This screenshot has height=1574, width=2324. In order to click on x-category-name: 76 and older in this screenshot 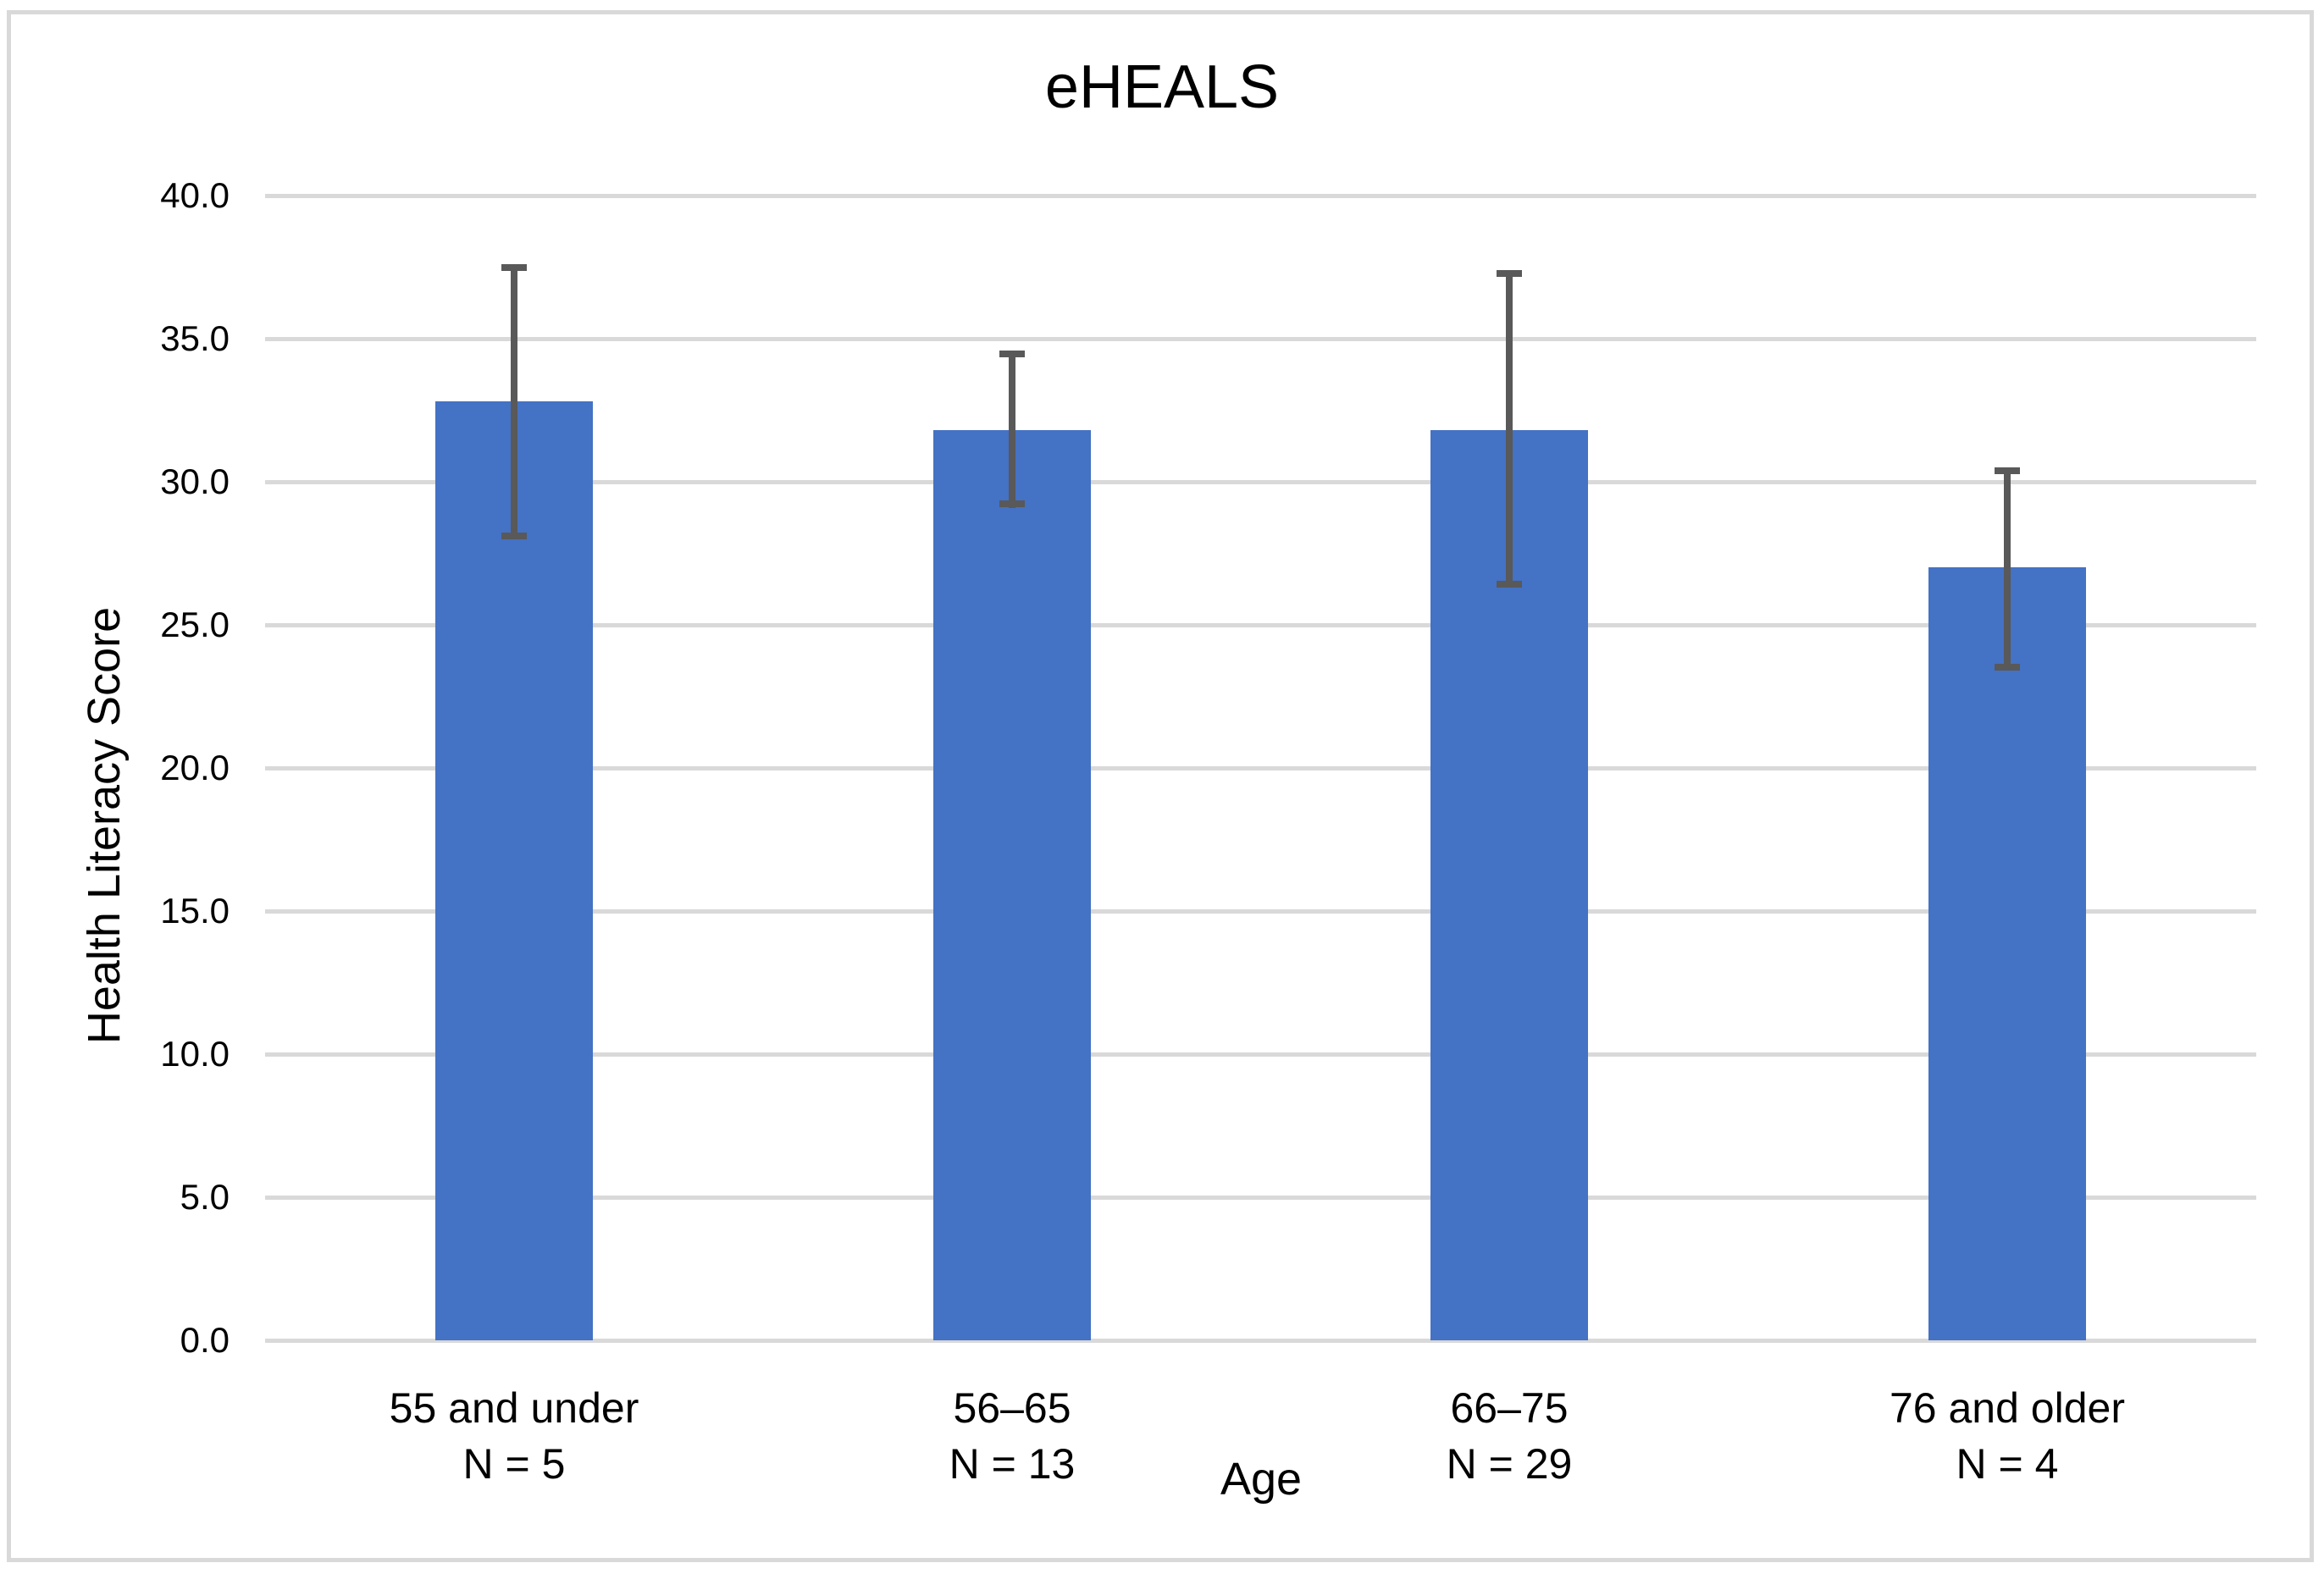, I will do `click(2007, 1408)`.